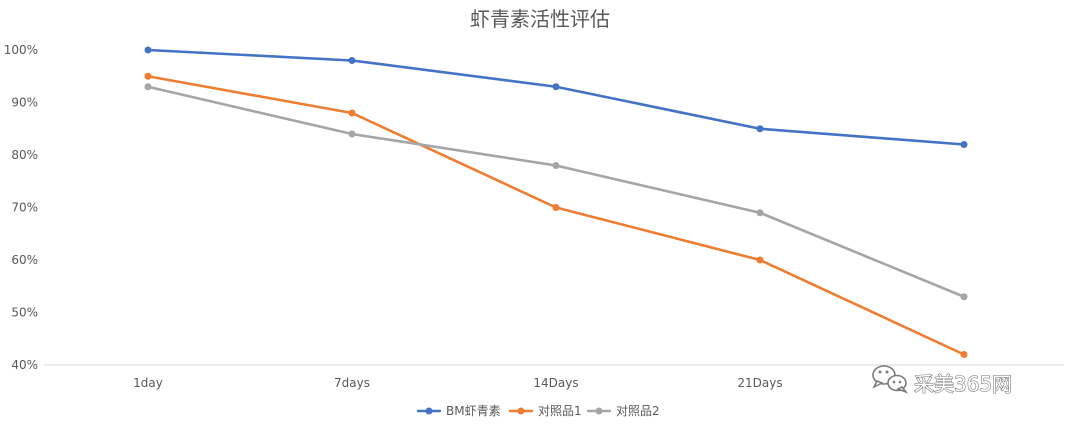 The image size is (1080, 431). Describe the element at coordinates (759, 383) in the screenshot. I see `x-tick-label: 21Days` at that location.